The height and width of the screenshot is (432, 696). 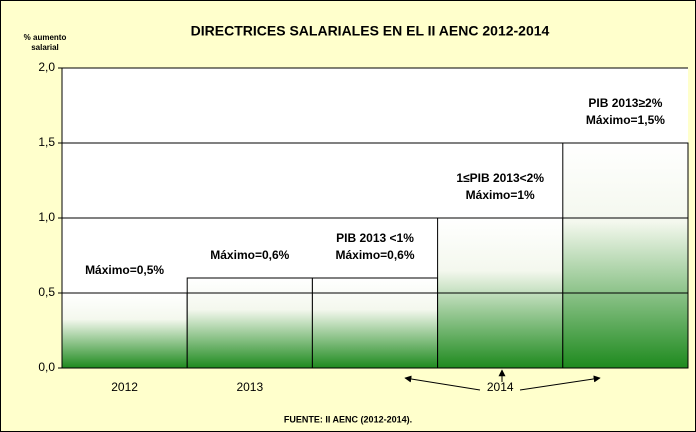 I want to click on data-label: Máximo=1,5%, so click(x=625, y=120).